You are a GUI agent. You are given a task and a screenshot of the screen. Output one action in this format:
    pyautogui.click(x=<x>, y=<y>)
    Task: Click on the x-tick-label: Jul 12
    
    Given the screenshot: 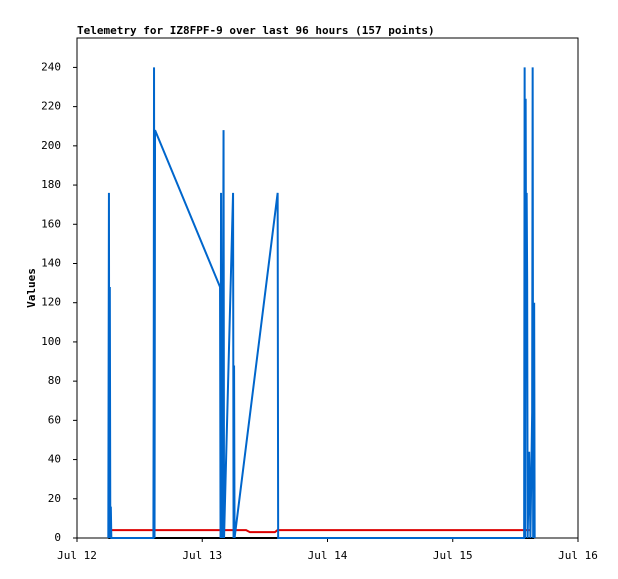 What is the action you would take?
    pyautogui.click(x=77, y=555)
    